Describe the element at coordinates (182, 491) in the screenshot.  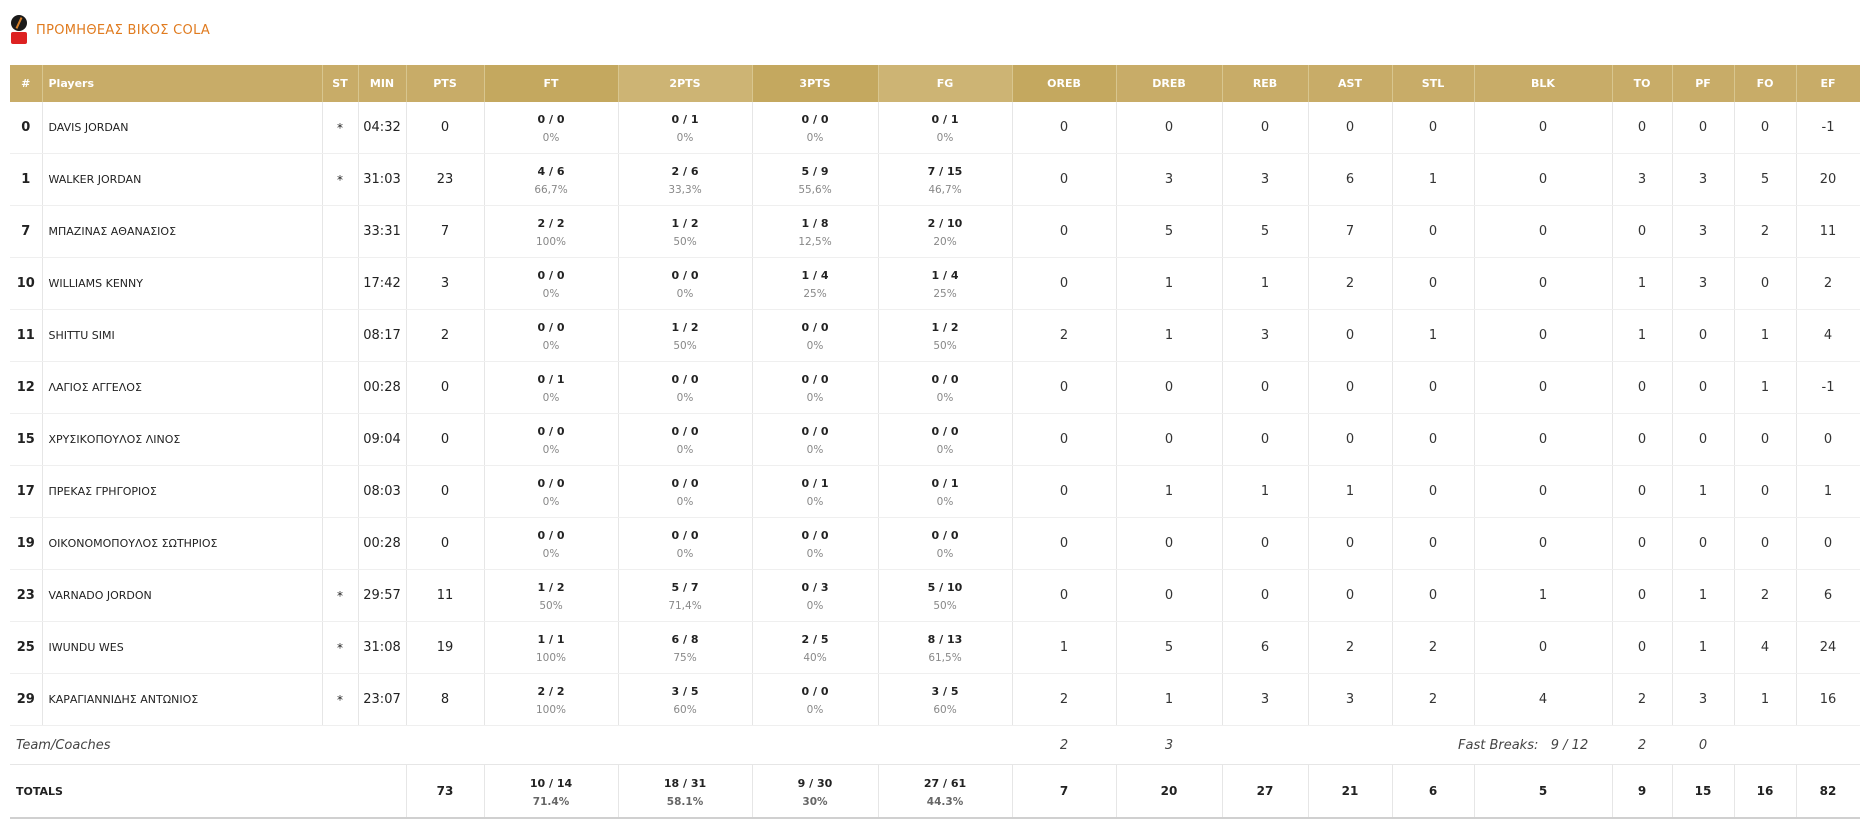
I see `player-name: ΠΡΕΚΑΣ ΓΡΗΓΟΡΙΟΣ` at that location.